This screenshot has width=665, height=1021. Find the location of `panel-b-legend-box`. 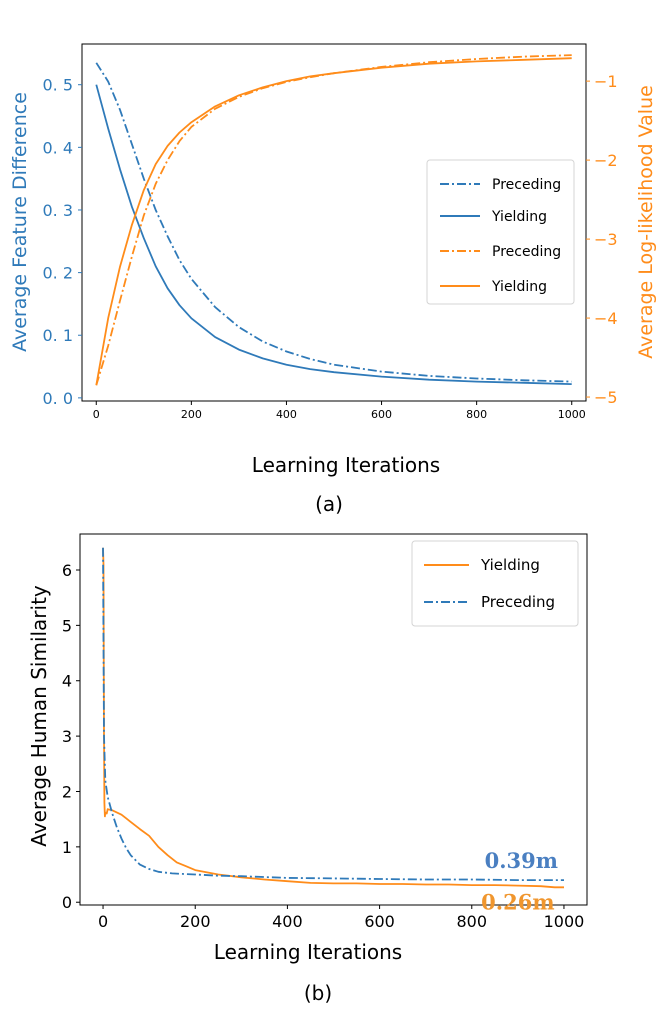

panel-b-legend-box is located at coordinates (495, 583).